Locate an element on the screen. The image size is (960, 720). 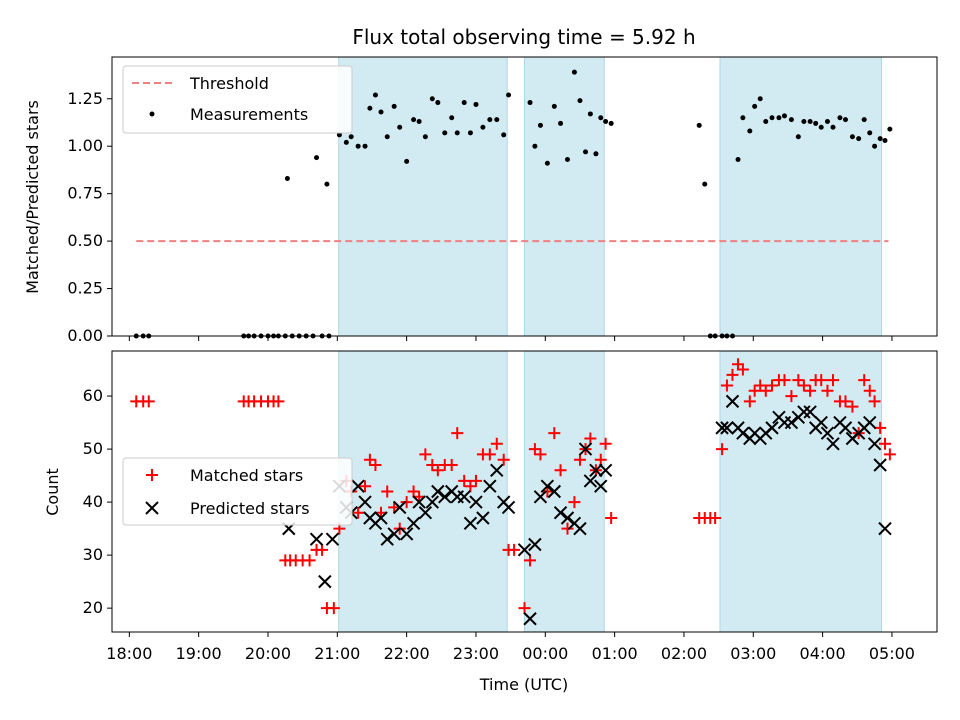
legend-measurements-label: Measurements is located at coordinates (249, 114).